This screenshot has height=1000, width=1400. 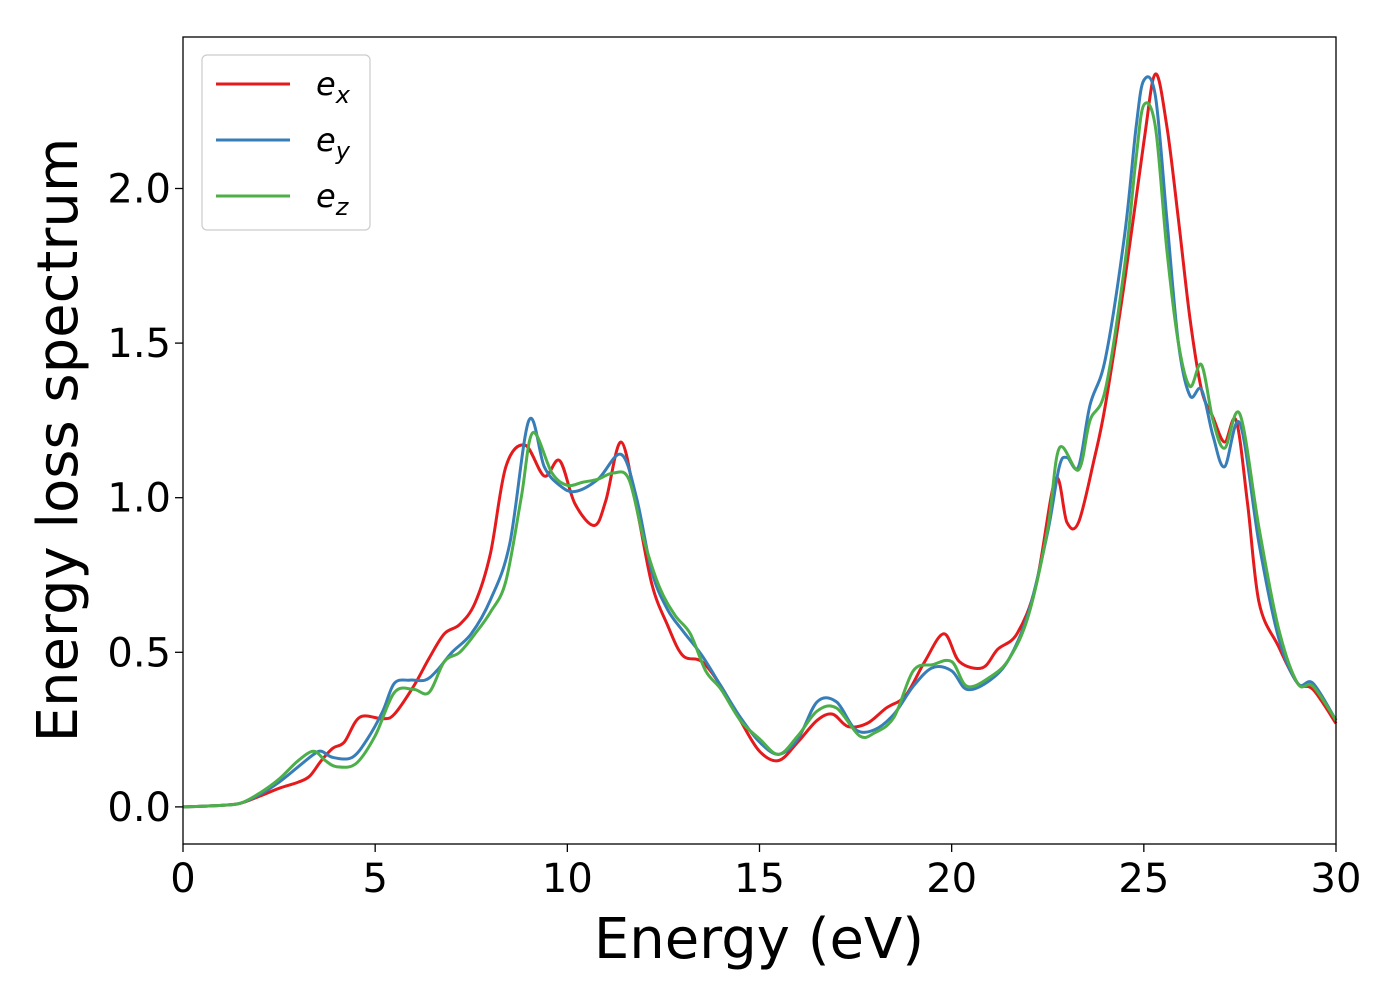 What do you see at coordinates (333, 199) in the screenshot?
I see `legend-label-e-z: ez` at bounding box center [333, 199].